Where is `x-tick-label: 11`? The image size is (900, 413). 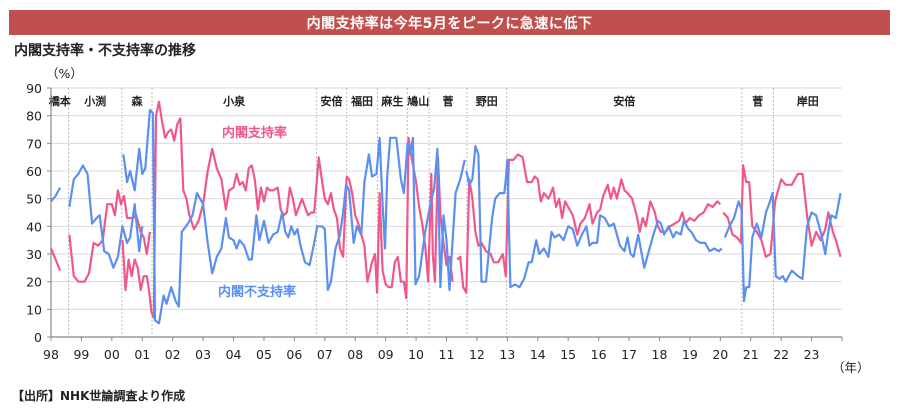
x-tick-label: 11 is located at coordinates (447, 354).